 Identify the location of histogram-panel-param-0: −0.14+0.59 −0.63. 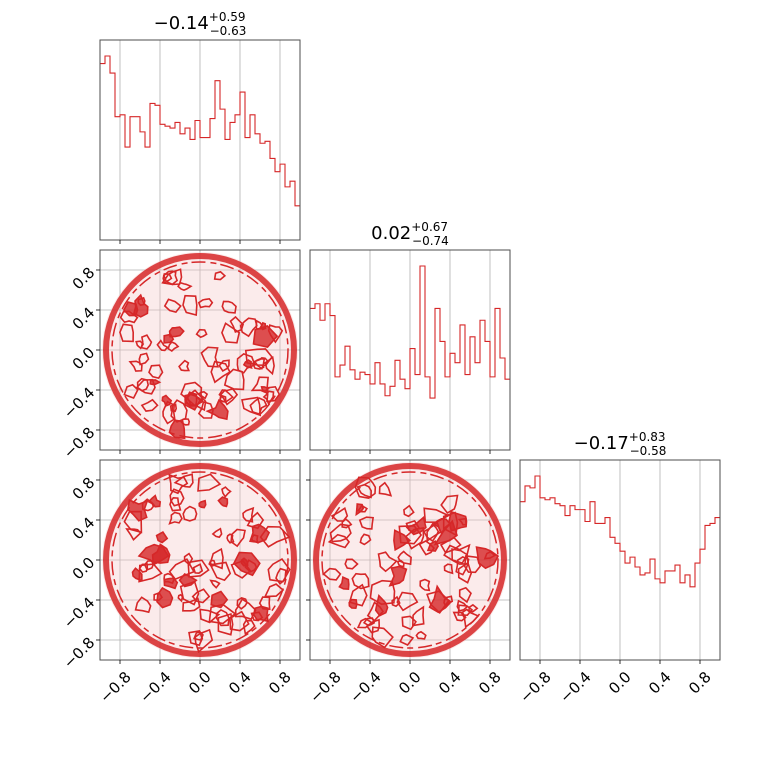
(200, 127).